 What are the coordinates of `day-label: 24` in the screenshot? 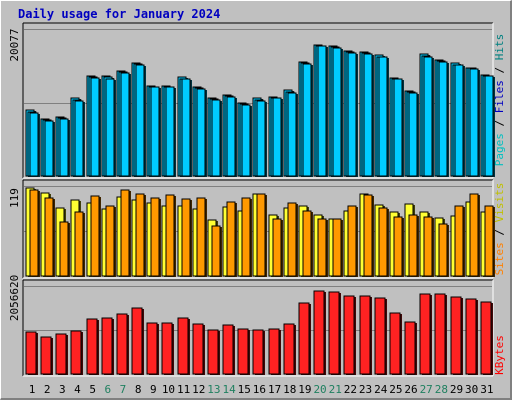 It's located at (381, 389).